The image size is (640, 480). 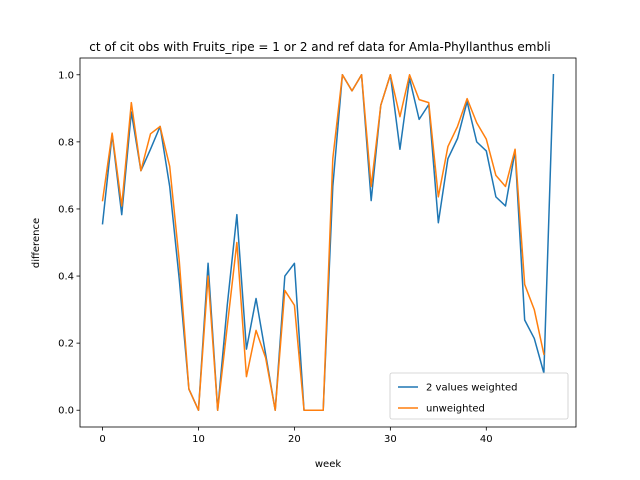 I want to click on legend-label-weighted: 2 values weighted, so click(x=471, y=388).